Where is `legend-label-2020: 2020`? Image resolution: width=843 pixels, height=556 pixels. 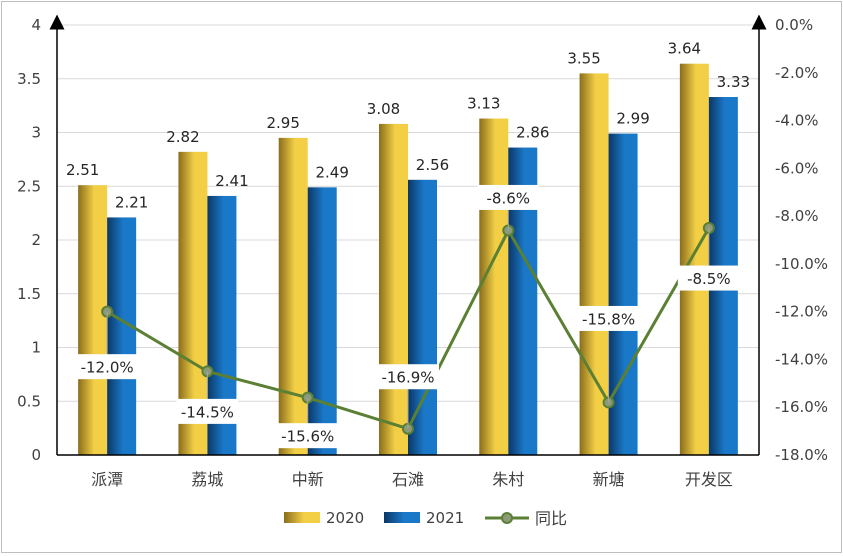 legend-label-2020: 2020 is located at coordinates (345, 518).